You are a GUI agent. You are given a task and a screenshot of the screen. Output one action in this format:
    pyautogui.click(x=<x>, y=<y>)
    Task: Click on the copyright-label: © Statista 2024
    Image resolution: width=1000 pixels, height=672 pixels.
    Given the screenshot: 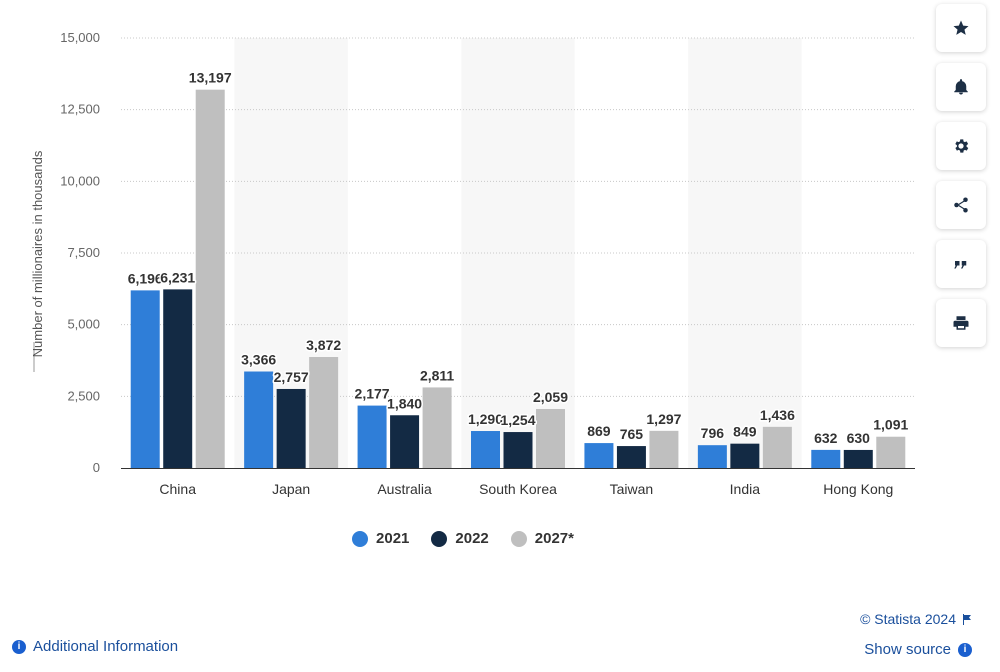 What is the action you would take?
    pyautogui.click(x=908, y=619)
    